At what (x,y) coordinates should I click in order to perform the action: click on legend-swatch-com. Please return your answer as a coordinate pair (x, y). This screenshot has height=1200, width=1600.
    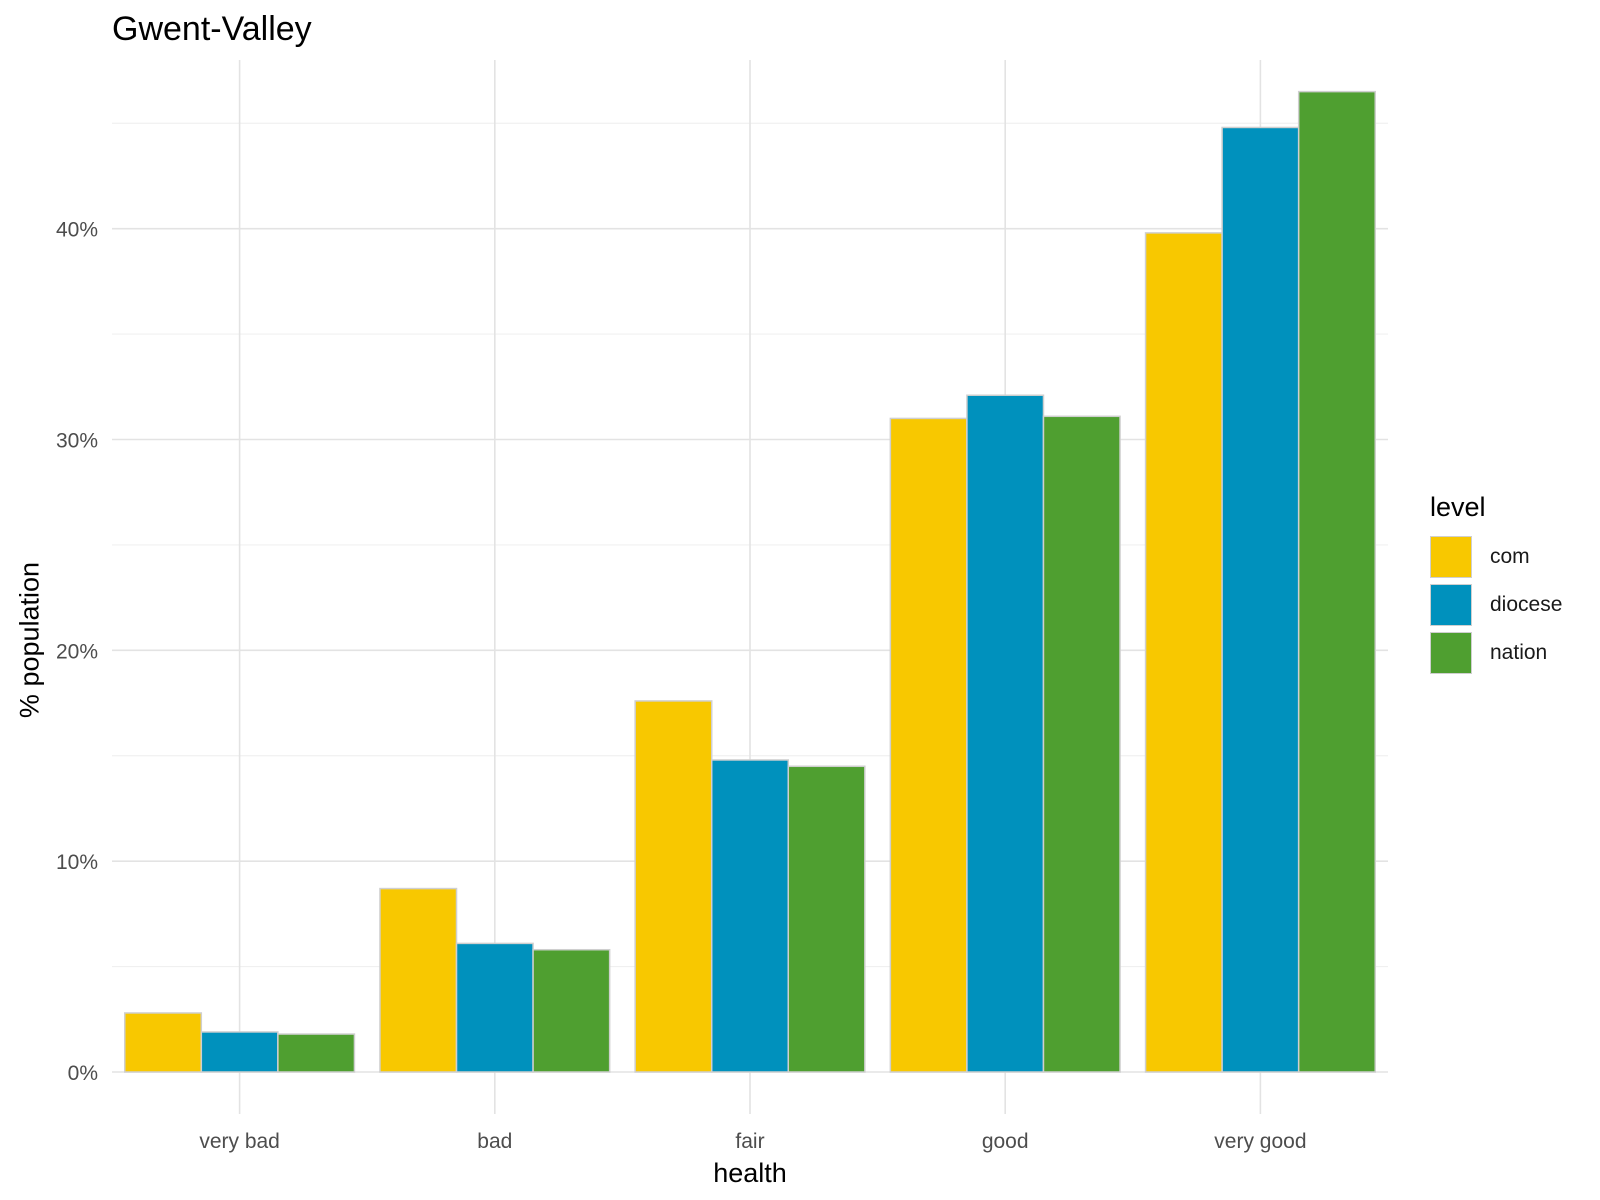
    Looking at the image, I should click on (1451, 557).